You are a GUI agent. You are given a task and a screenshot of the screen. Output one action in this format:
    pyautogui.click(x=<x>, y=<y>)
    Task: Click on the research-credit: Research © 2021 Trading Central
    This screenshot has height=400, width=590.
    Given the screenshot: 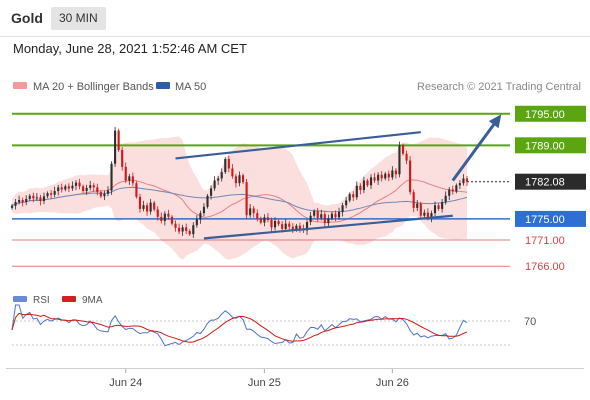 What is the action you would take?
    pyautogui.click(x=499, y=87)
    